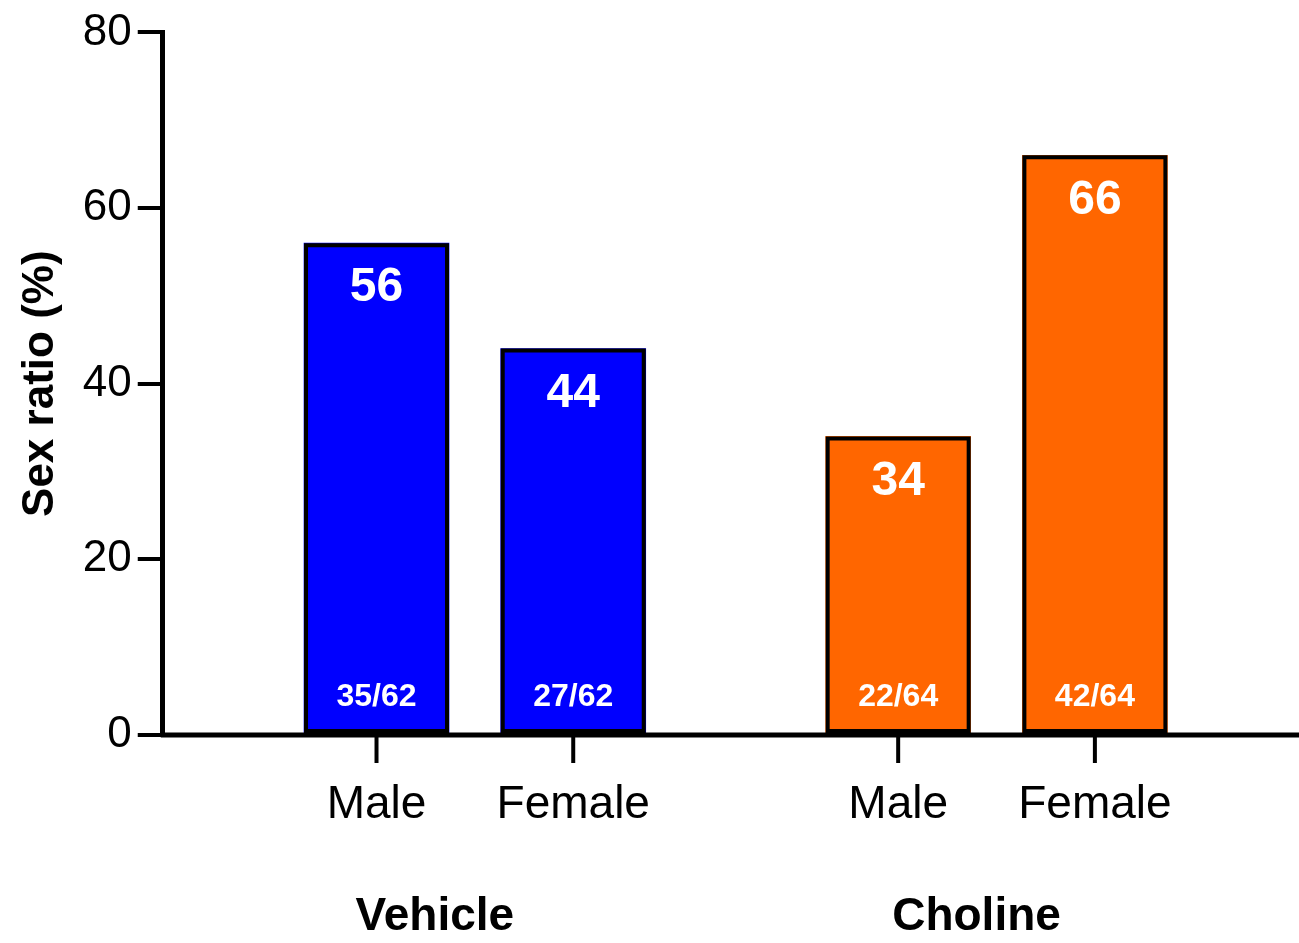  I want to click on y-tick-label: 0, so click(119, 732).